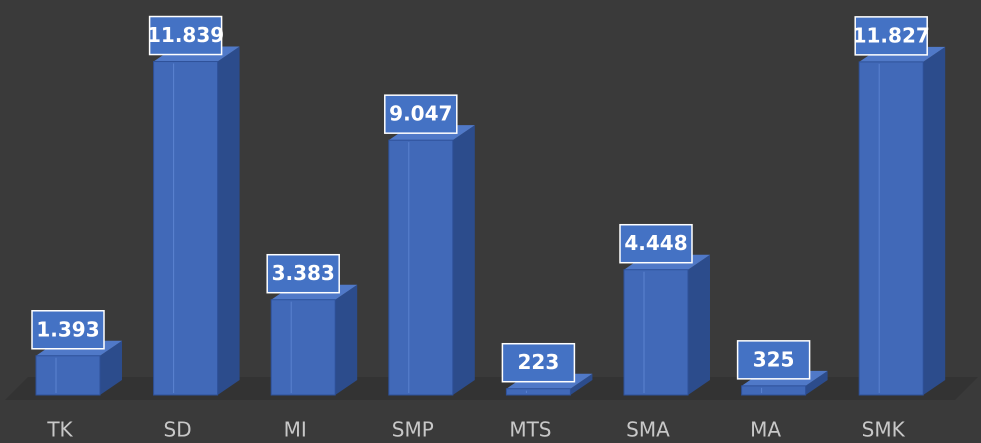 The width and height of the screenshot is (981, 443). Describe the element at coordinates (765, 430) in the screenshot. I see `x-tick-label: MA` at that location.